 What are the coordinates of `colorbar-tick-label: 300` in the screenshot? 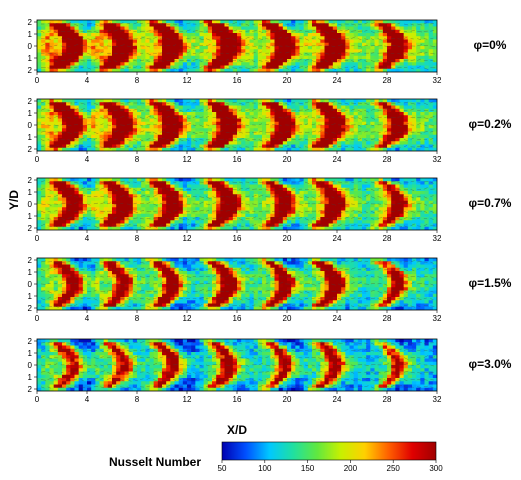 It's located at (436, 468).